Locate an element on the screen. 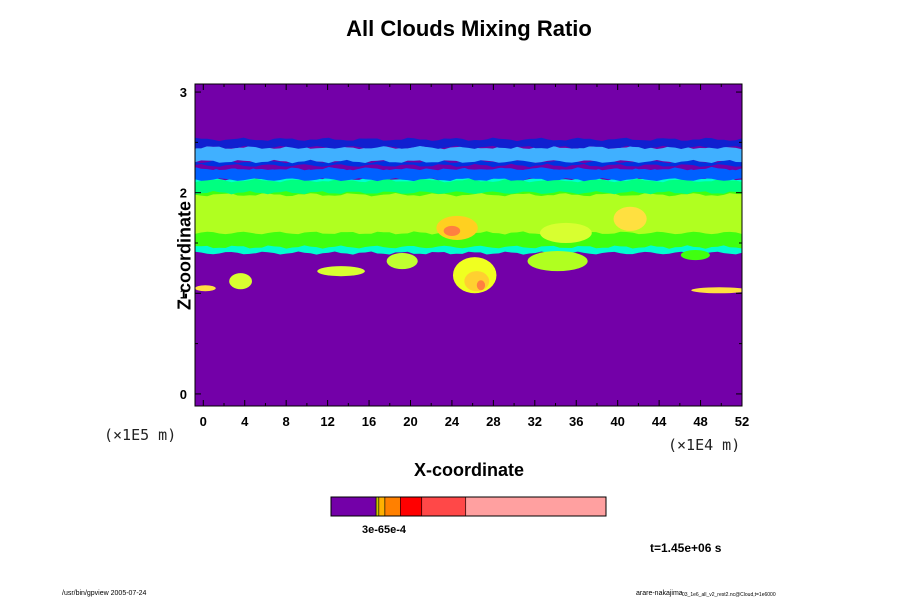 This screenshot has width=900, height=600. x-tick-label-28: 28 is located at coordinates (493, 421).